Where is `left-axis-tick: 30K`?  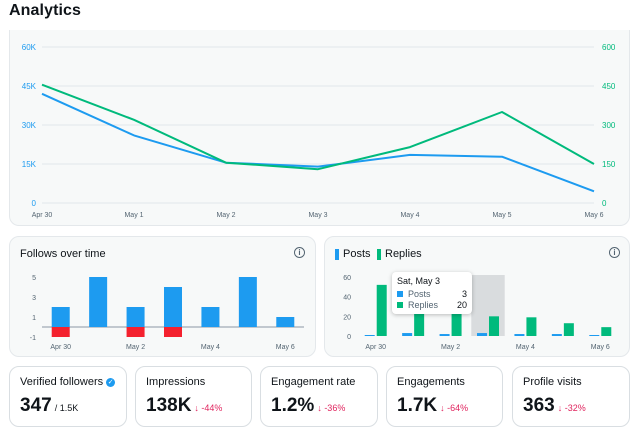 left-axis-tick: 30K is located at coordinates (29, 125).